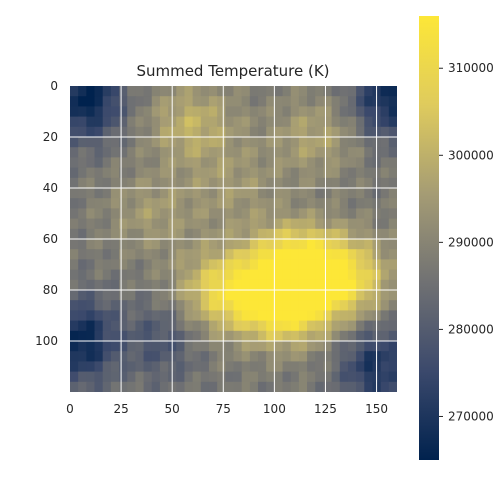 Image resolution: width=500 pixels, height=500 pixels. Describe the element at coordinates (274, 409) in the screenshot. I see `x-tick-label: 100` at that location.